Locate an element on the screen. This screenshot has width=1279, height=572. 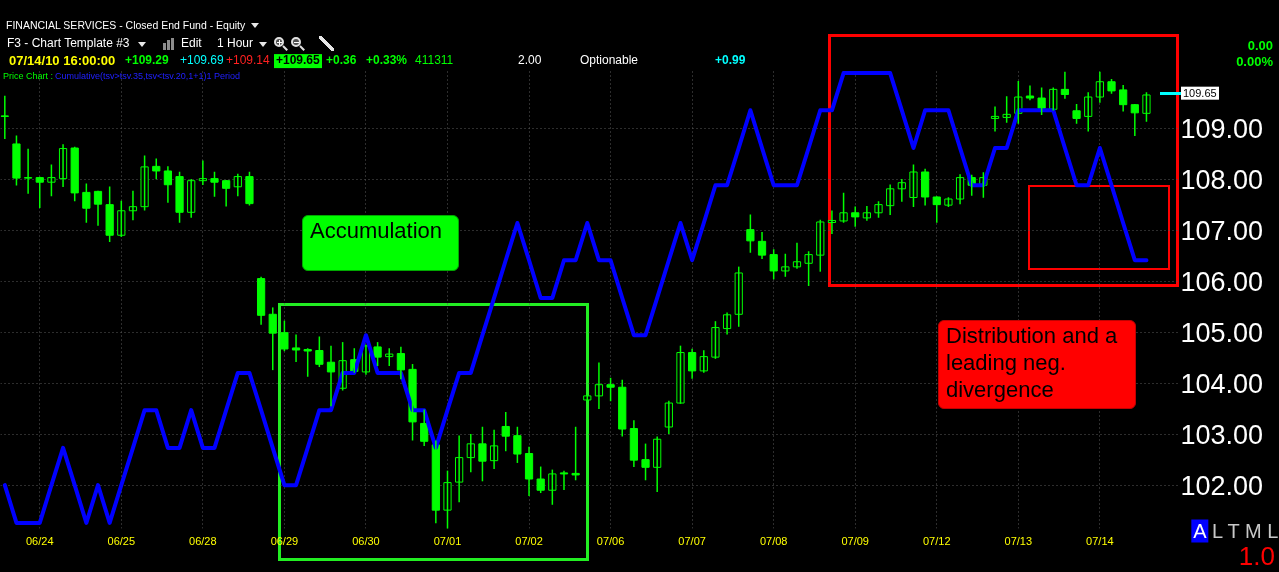
x-tick-label: 07/09 is located at coordinates (855, 540).